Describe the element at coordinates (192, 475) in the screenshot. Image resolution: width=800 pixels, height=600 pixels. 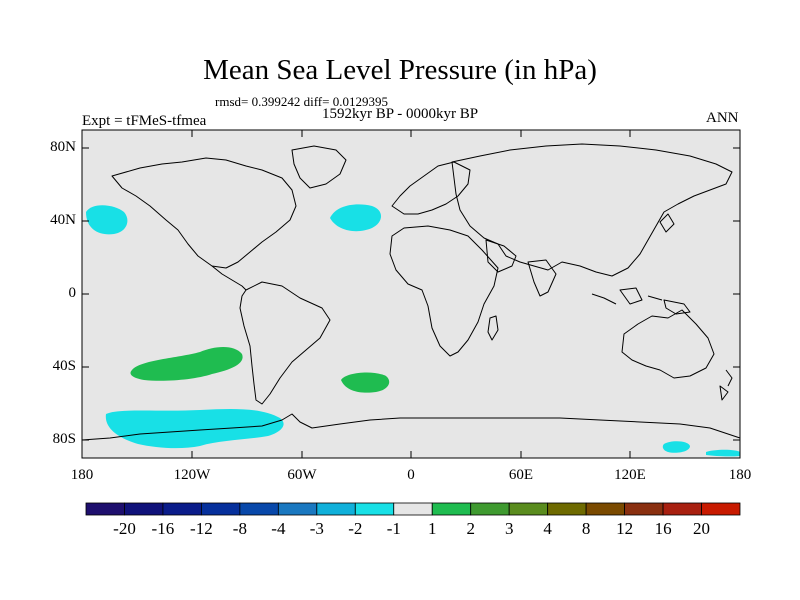
I see `x-label-120w: 120W` at that location.